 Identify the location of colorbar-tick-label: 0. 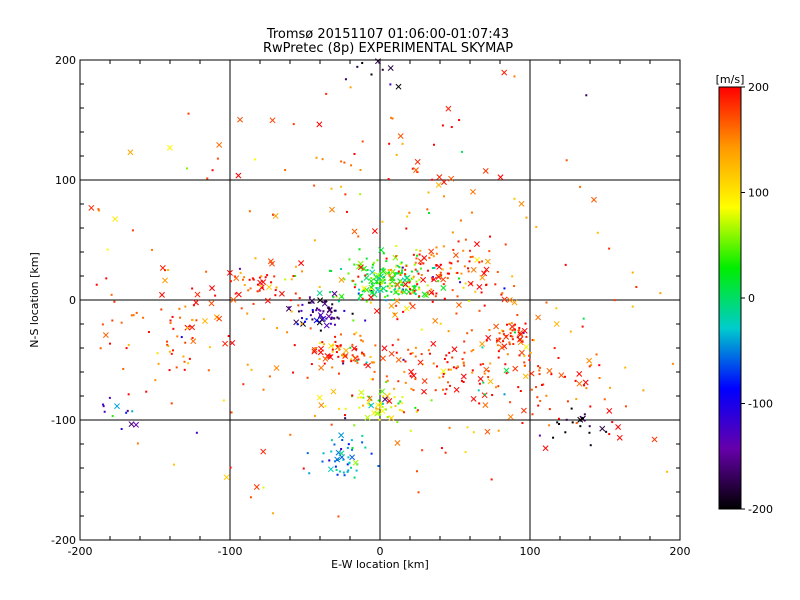
(751, 298).